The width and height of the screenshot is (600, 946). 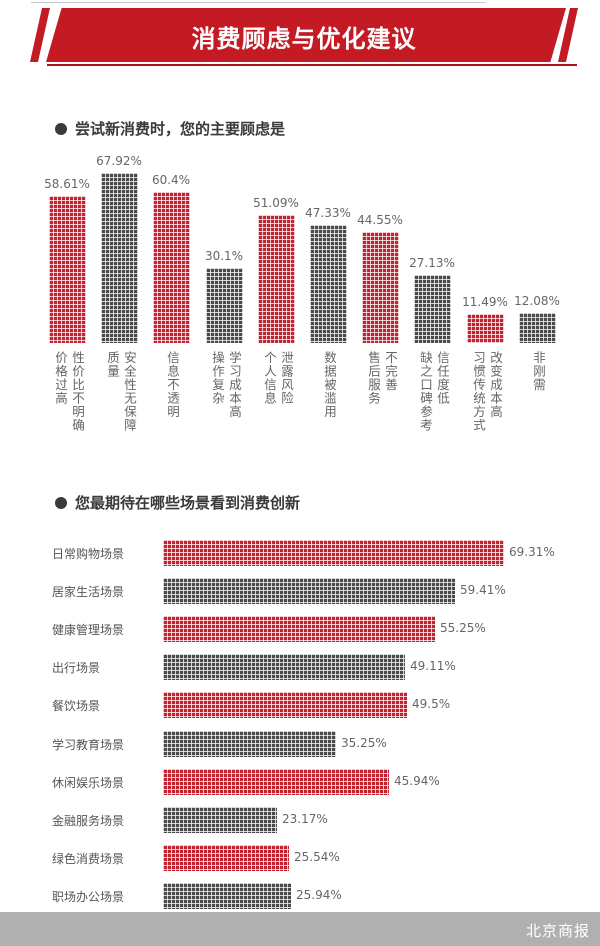 What do you see at coordinates (312, 65) in the screenshot?
I see `banner-underline` at bounding box center [312, 65].